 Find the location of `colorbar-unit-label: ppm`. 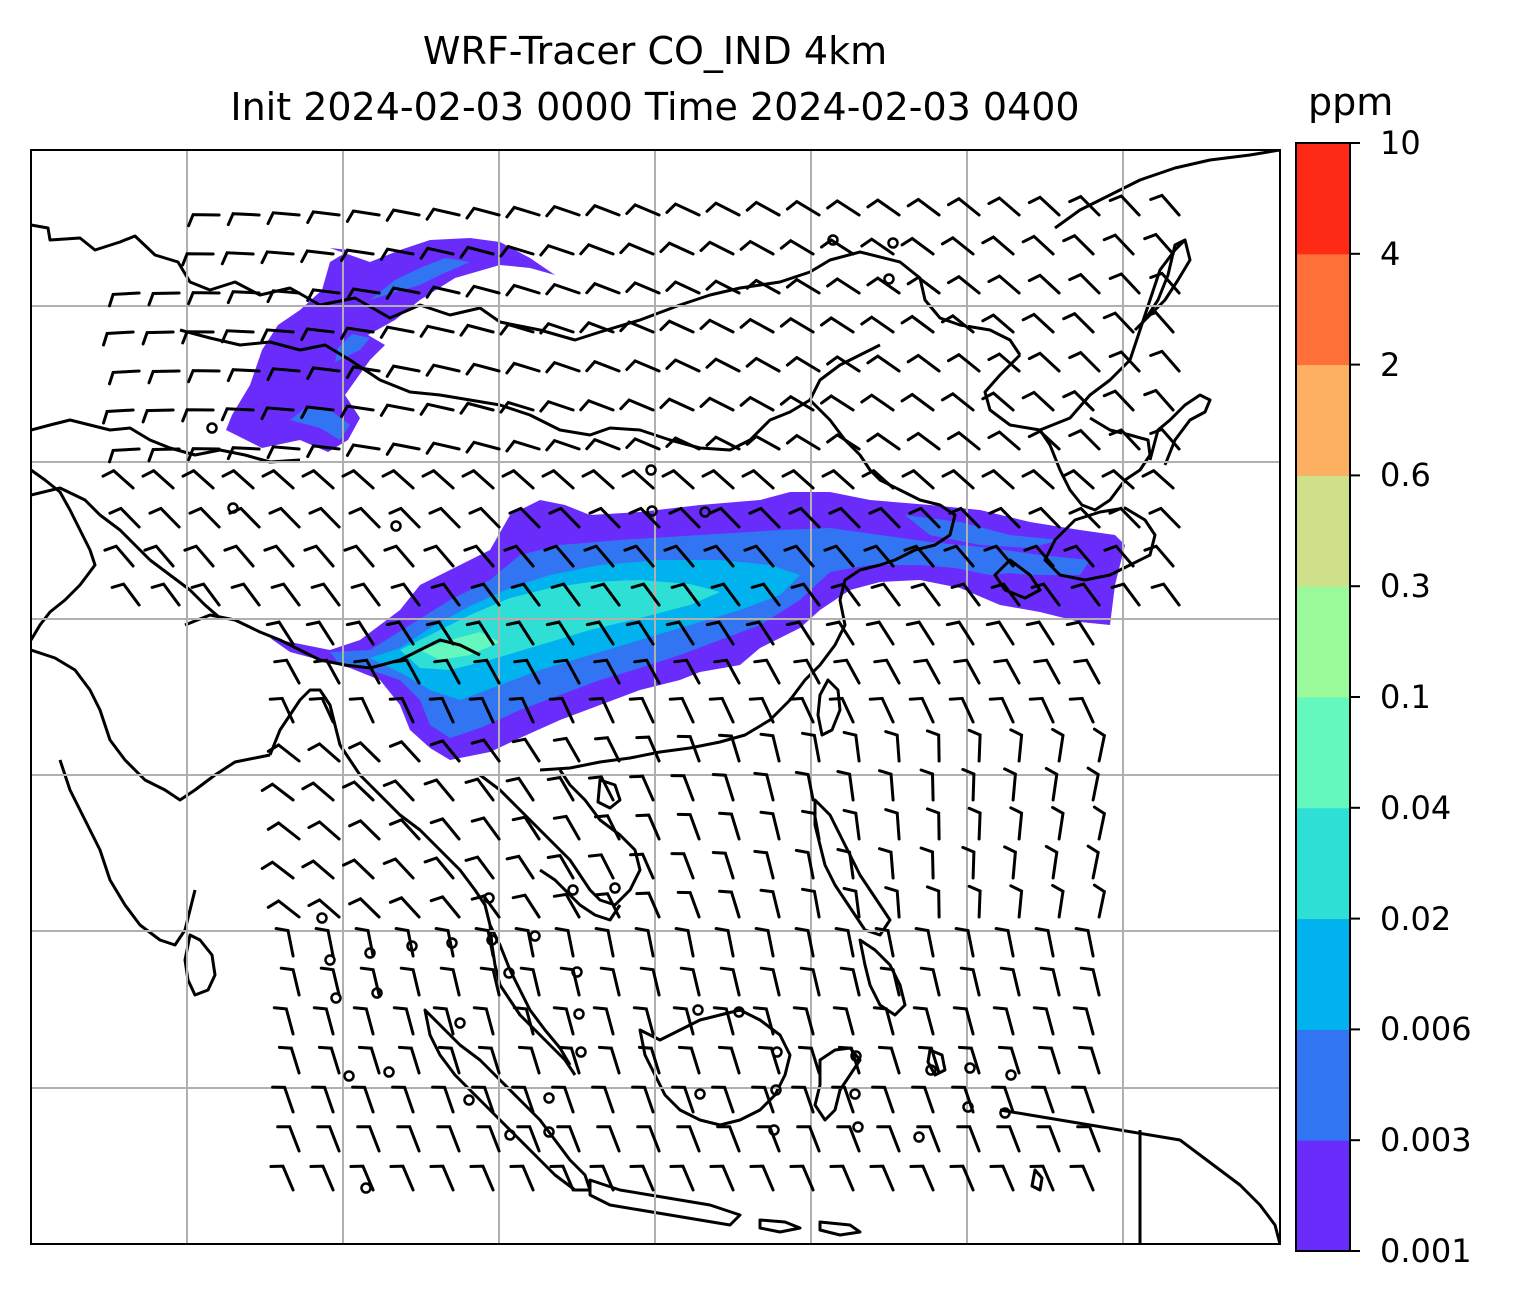

colorbar-unit-label: ppm is located at coordinates (1351, 102).